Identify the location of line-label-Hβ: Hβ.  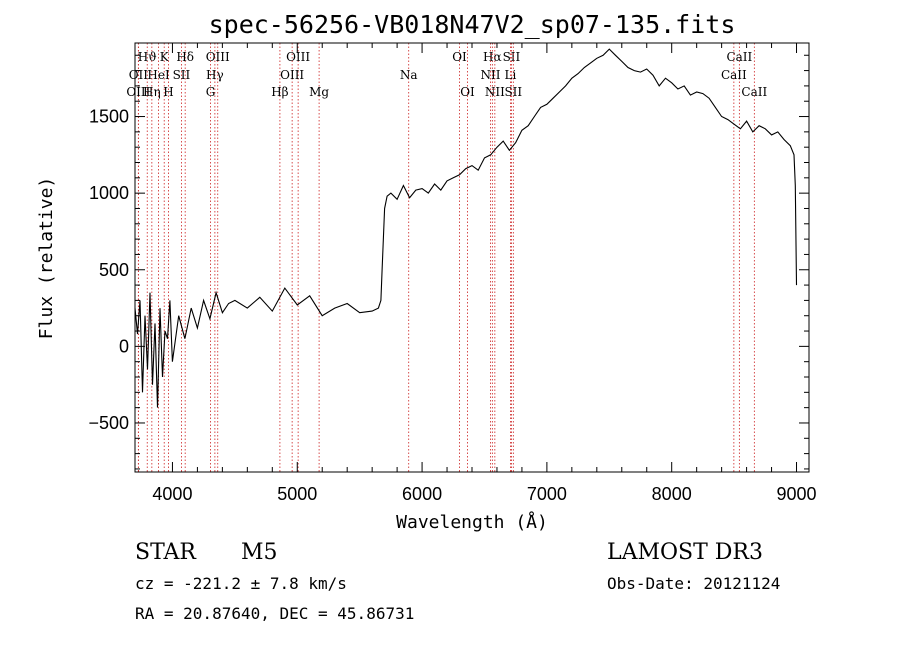
(279, 92).